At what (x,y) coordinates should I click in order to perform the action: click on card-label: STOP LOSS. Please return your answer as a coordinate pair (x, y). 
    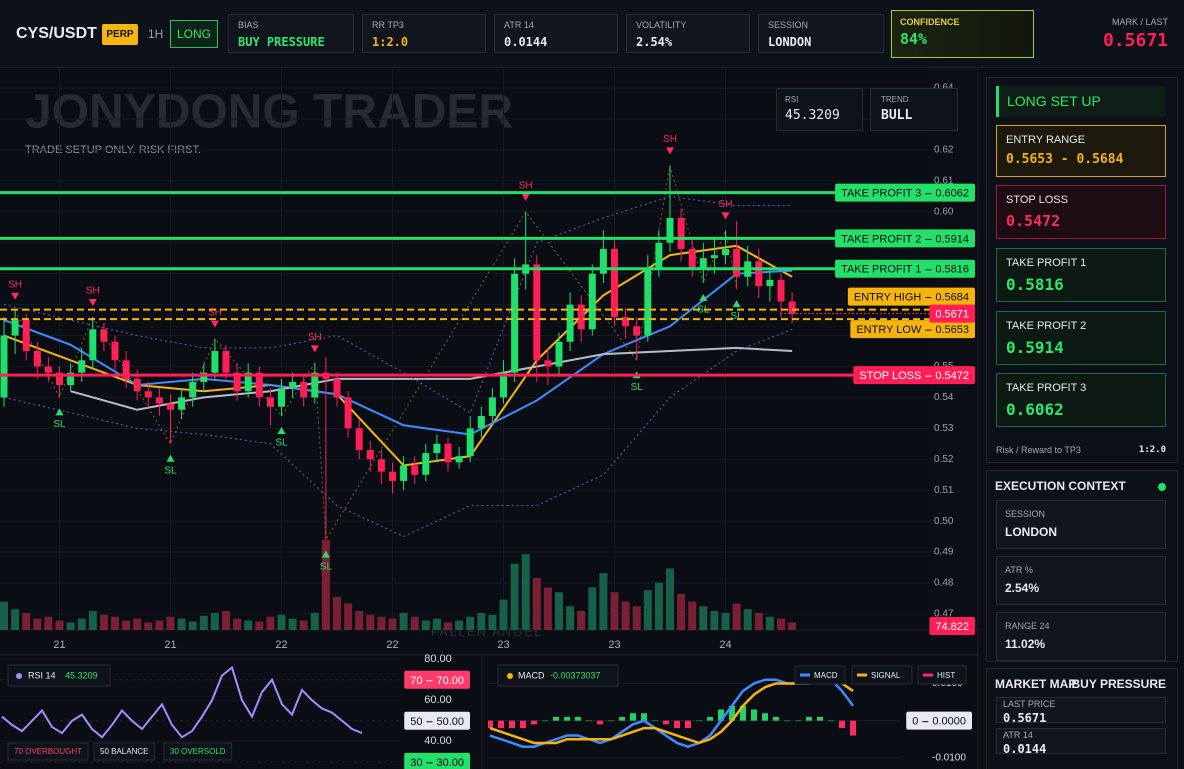
    Looking at the image, I should click on (1037, 200).